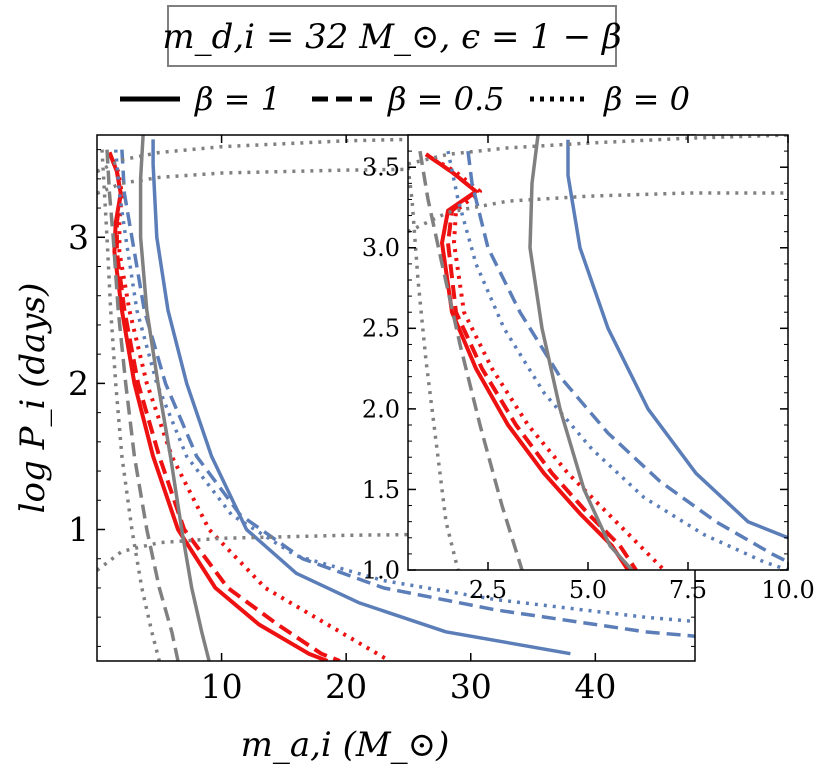 The image size is (831, 781). I want to click on inset-xtick-label-2: 7.5, so click(688, 590).